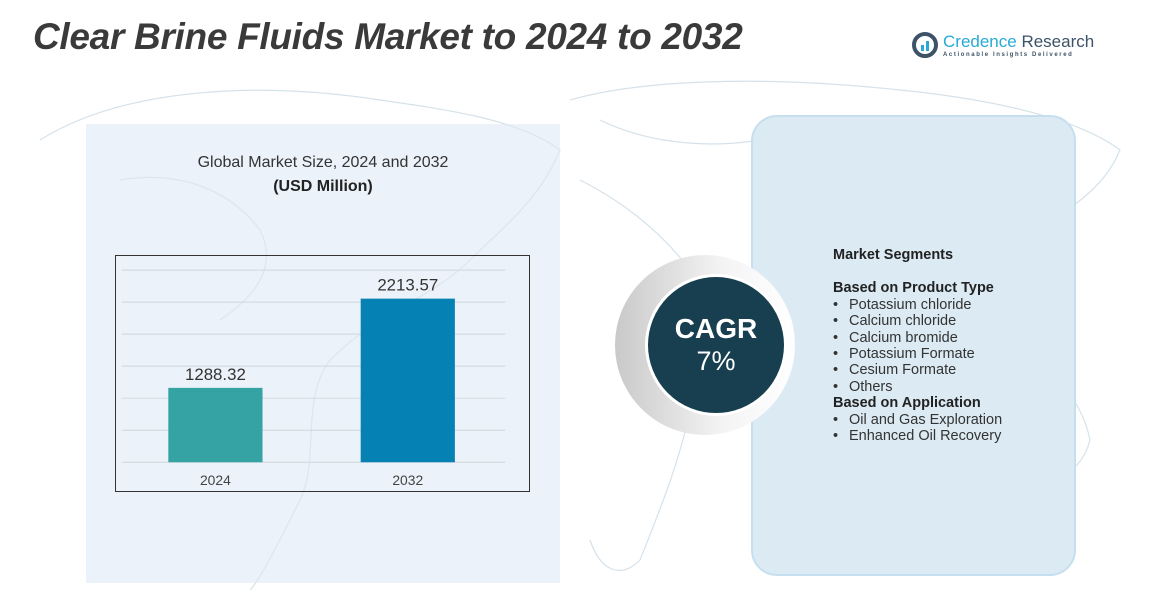 The image size is (1162, 592). I want to click on bar-2024, so click(215, 425).